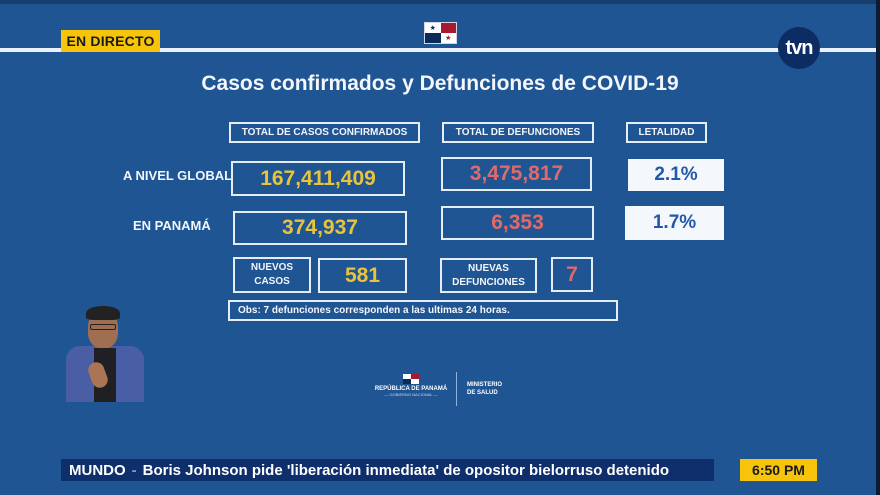 Image resolution: width=880 pixels, height=495 pixels. I want to click on global-lethality-value: 2.1%, so click(676, 175).